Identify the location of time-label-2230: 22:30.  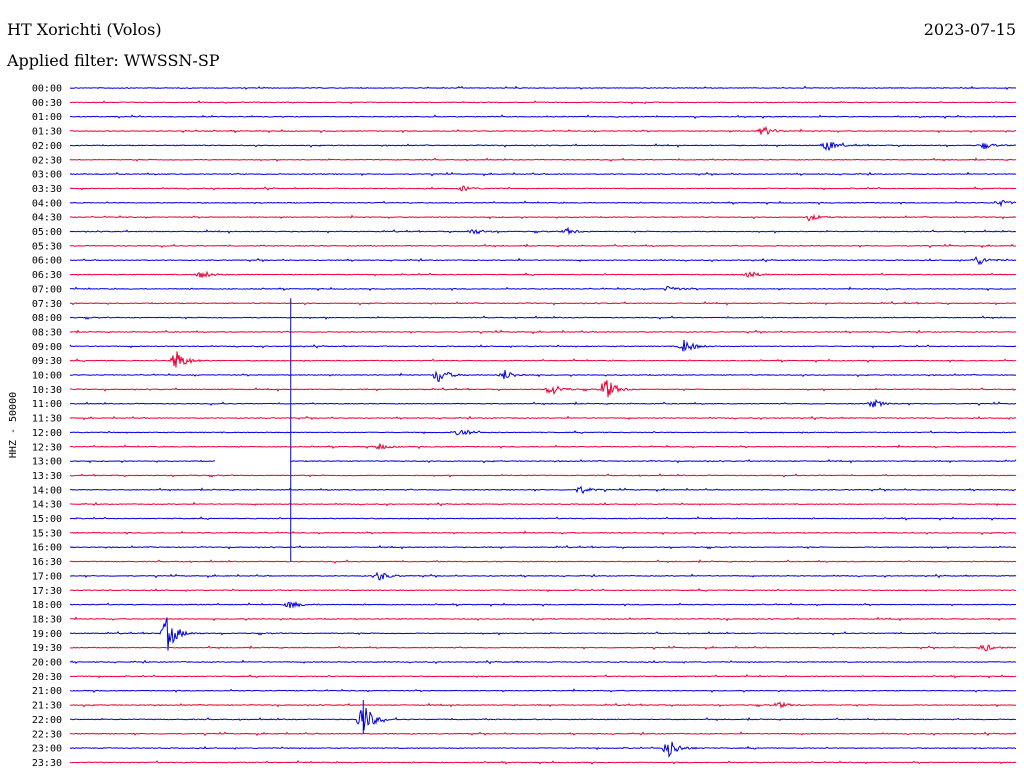
(47, 734).